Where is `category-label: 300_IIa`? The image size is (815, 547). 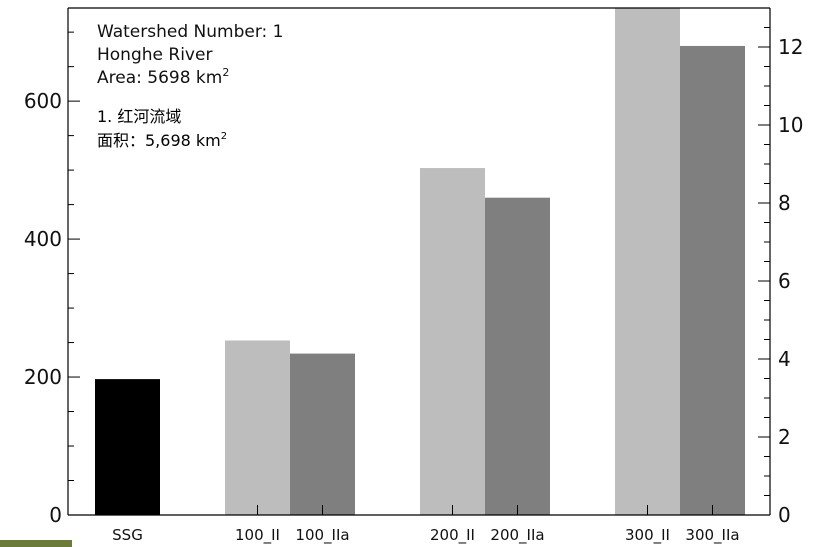 category-label: 300_IIa is located at coordinates (712, 535).